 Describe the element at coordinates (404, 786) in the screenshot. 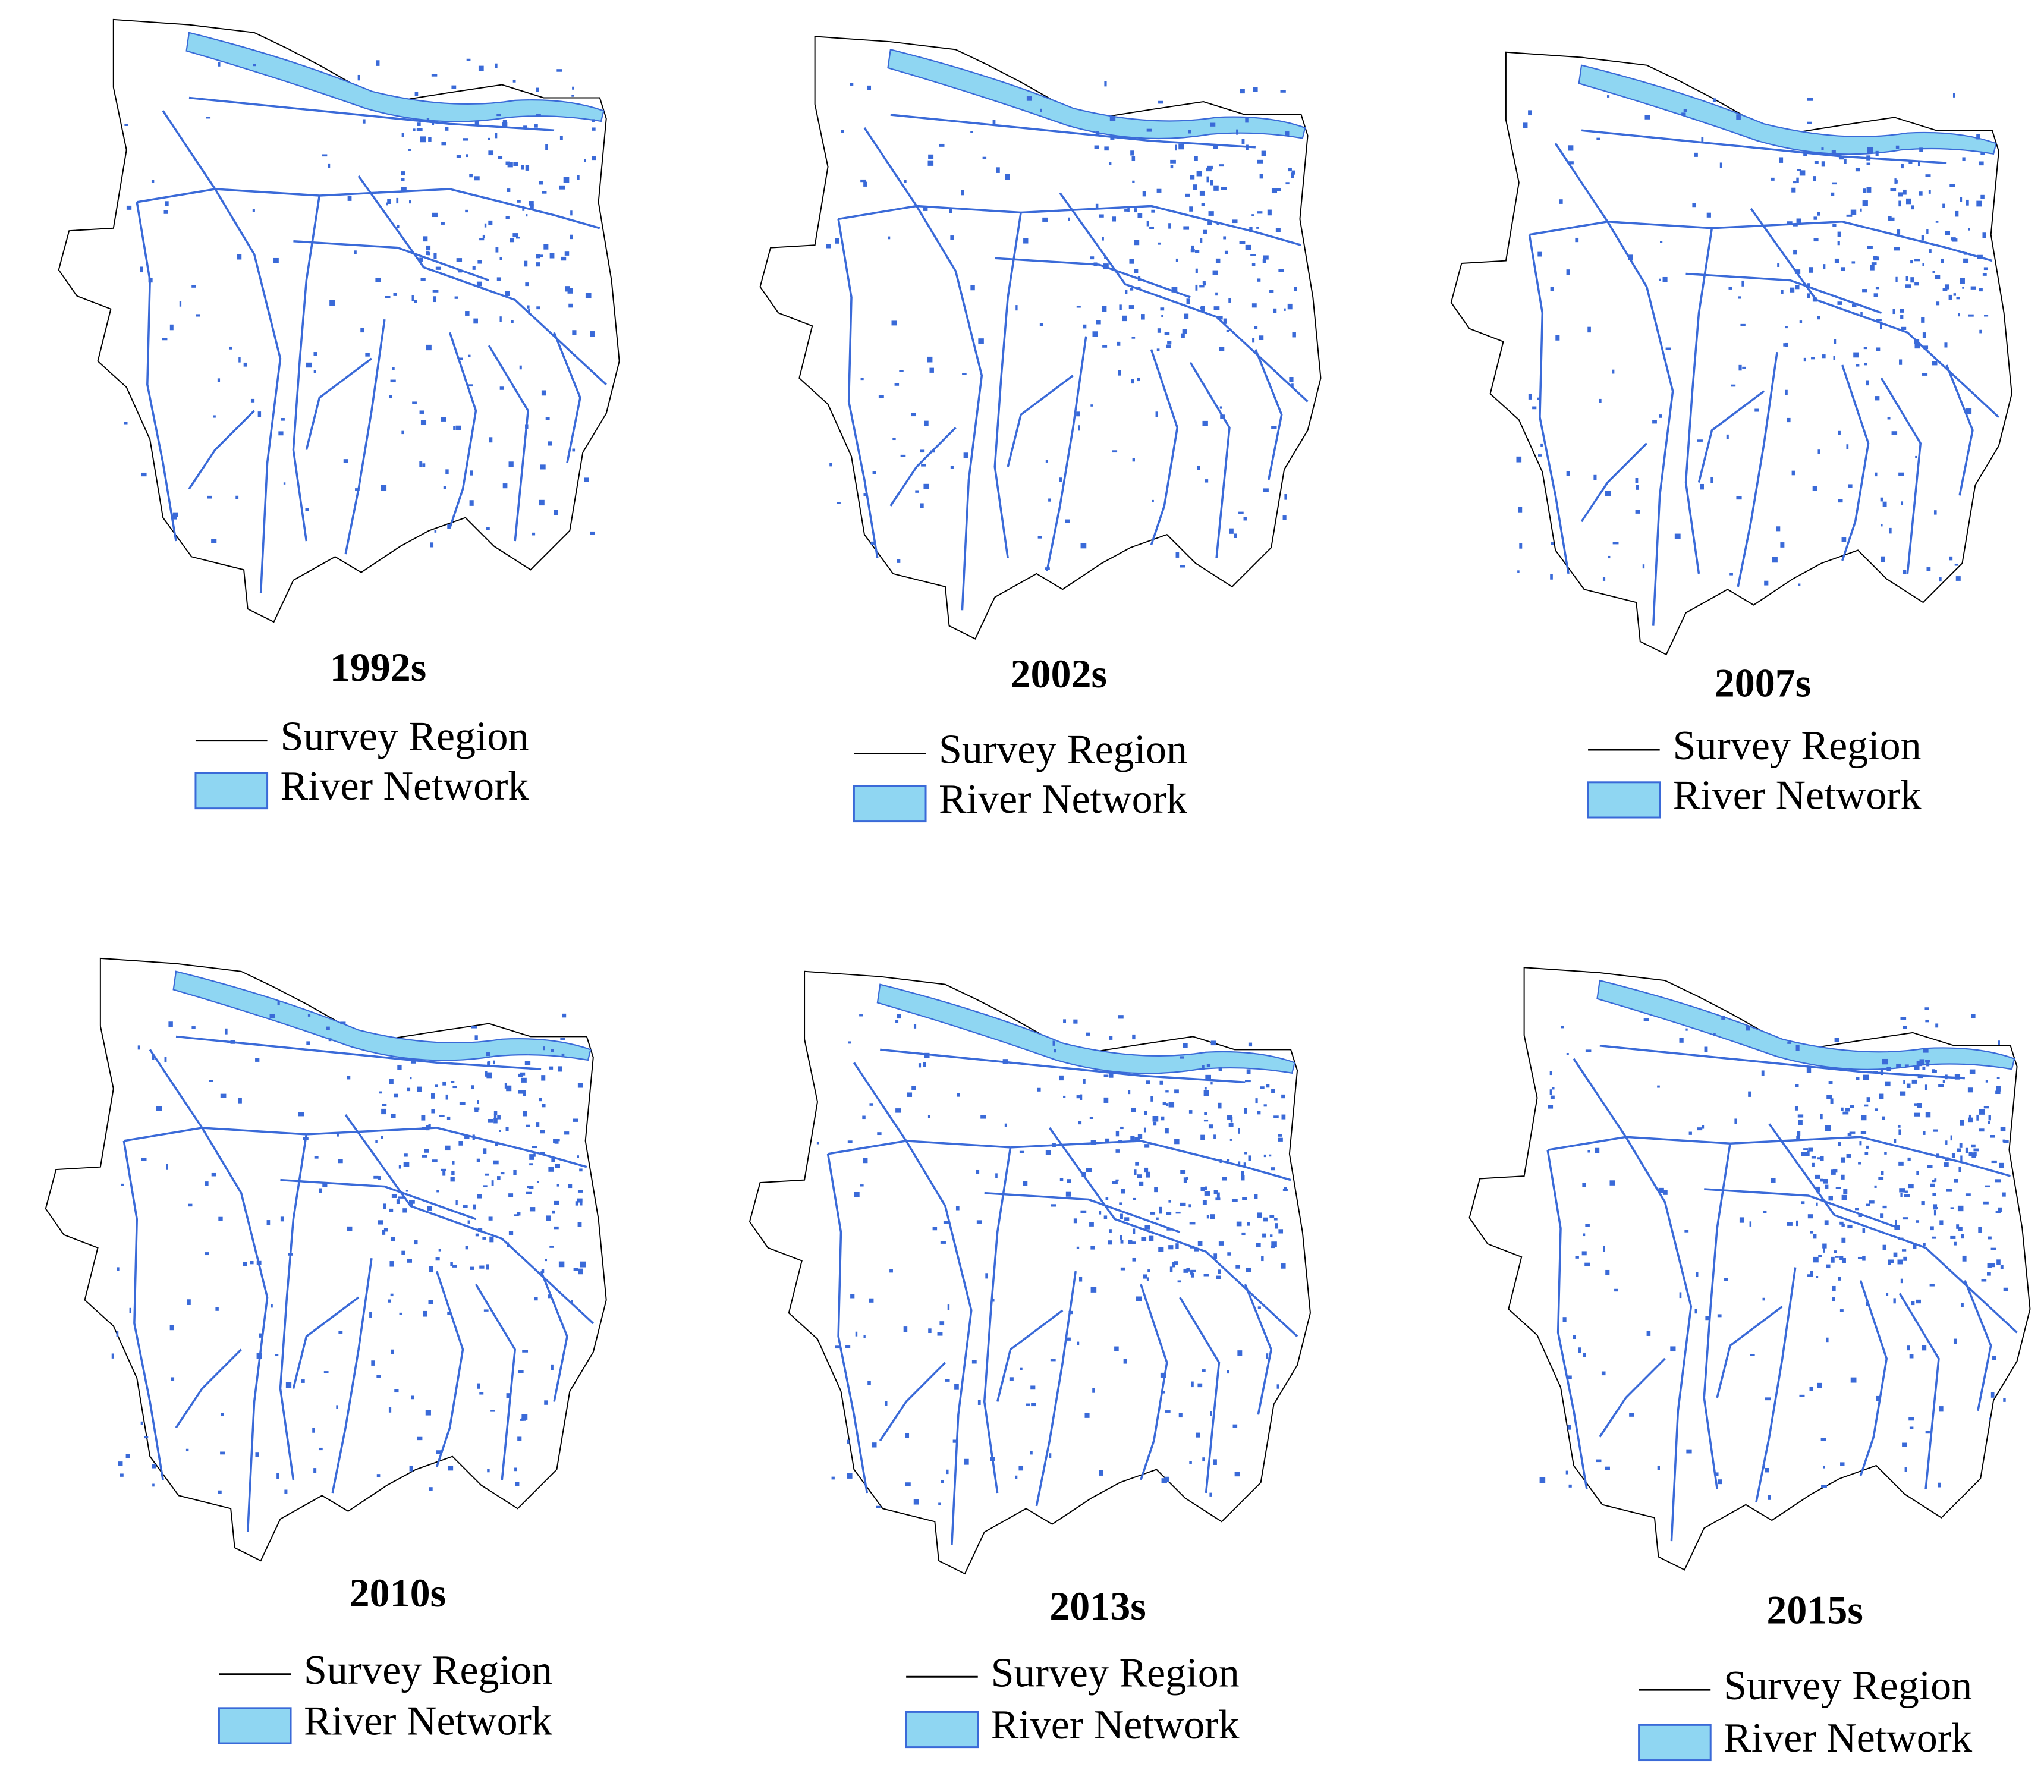

I see `legend-label: River Network` at that location.